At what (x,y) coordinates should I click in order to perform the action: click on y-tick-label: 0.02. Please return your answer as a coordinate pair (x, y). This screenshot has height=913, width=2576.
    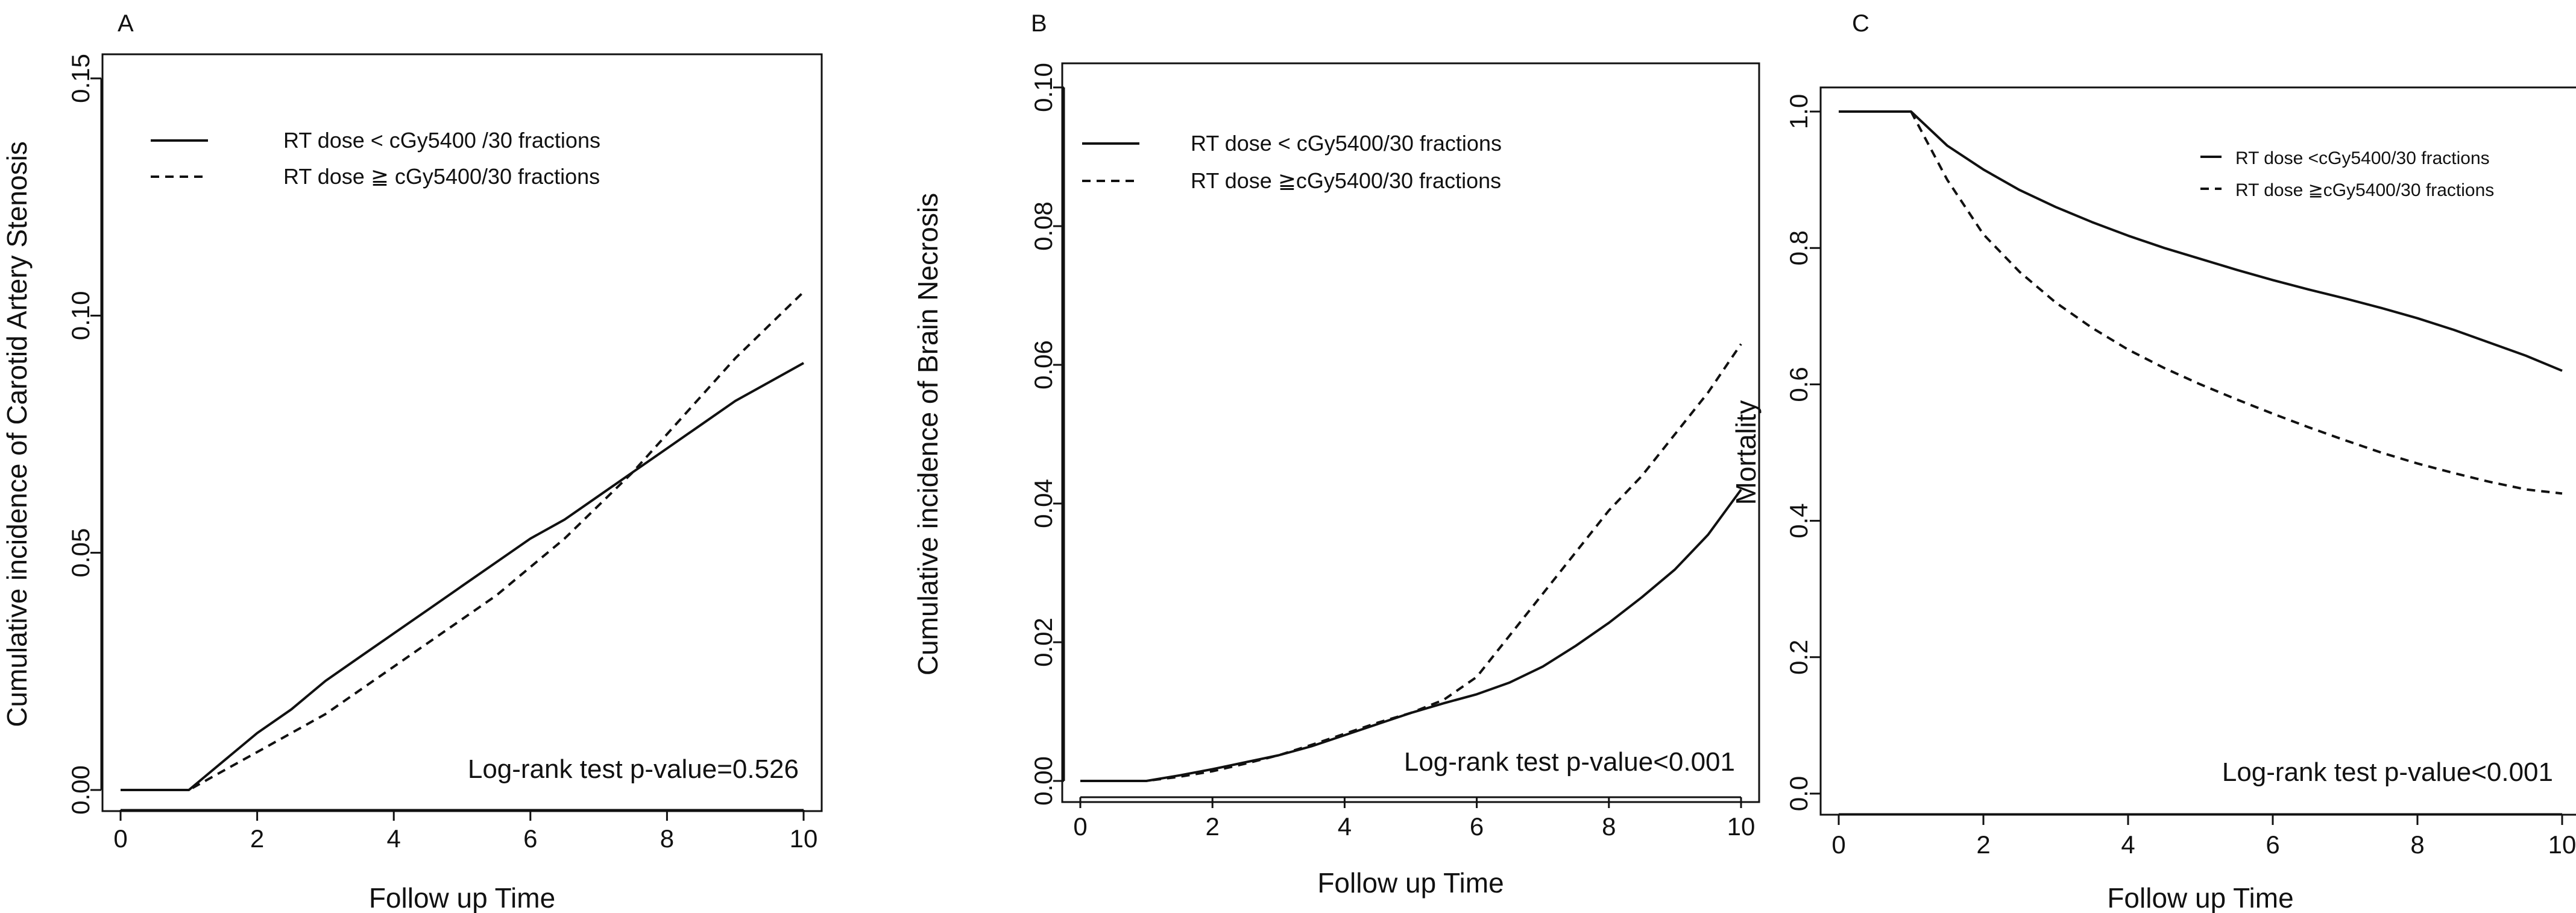
    Looking at the image, I should click on (1043, 643).